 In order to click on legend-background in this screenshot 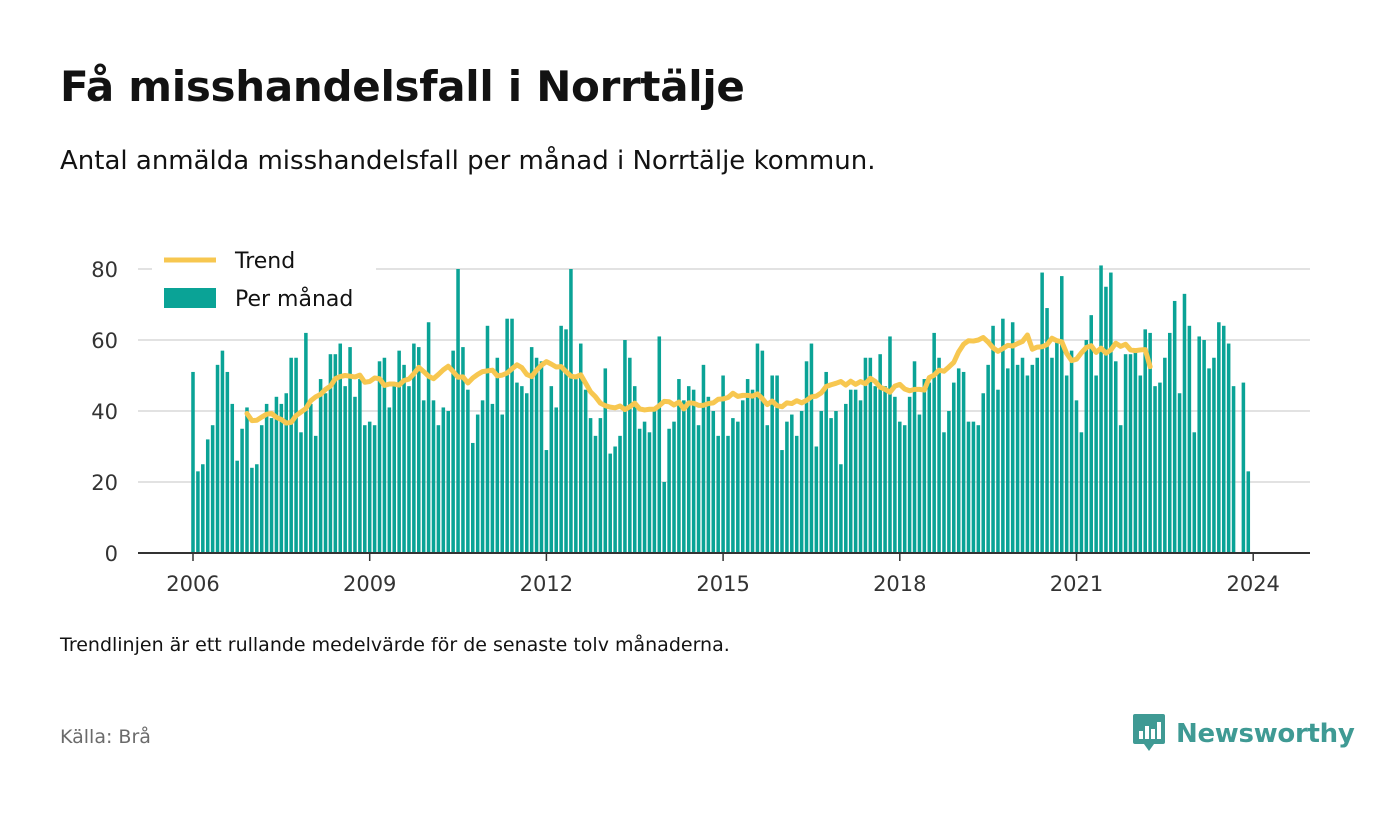, I will do `click(264, 282)`.